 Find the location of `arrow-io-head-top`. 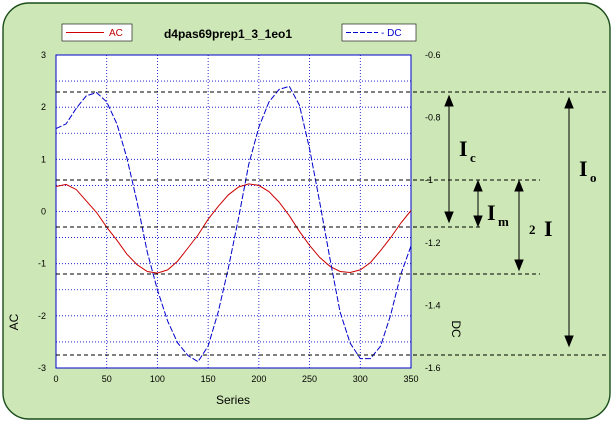

arrow-io-head-top is located at coordinates (569, 102).